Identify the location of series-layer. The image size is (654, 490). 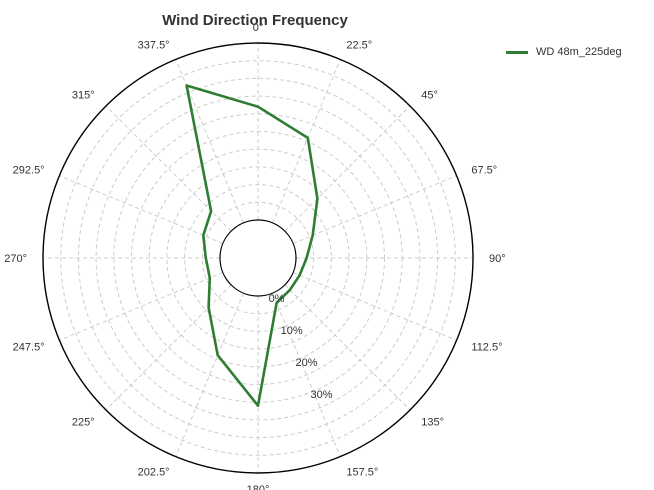
(252, 246).